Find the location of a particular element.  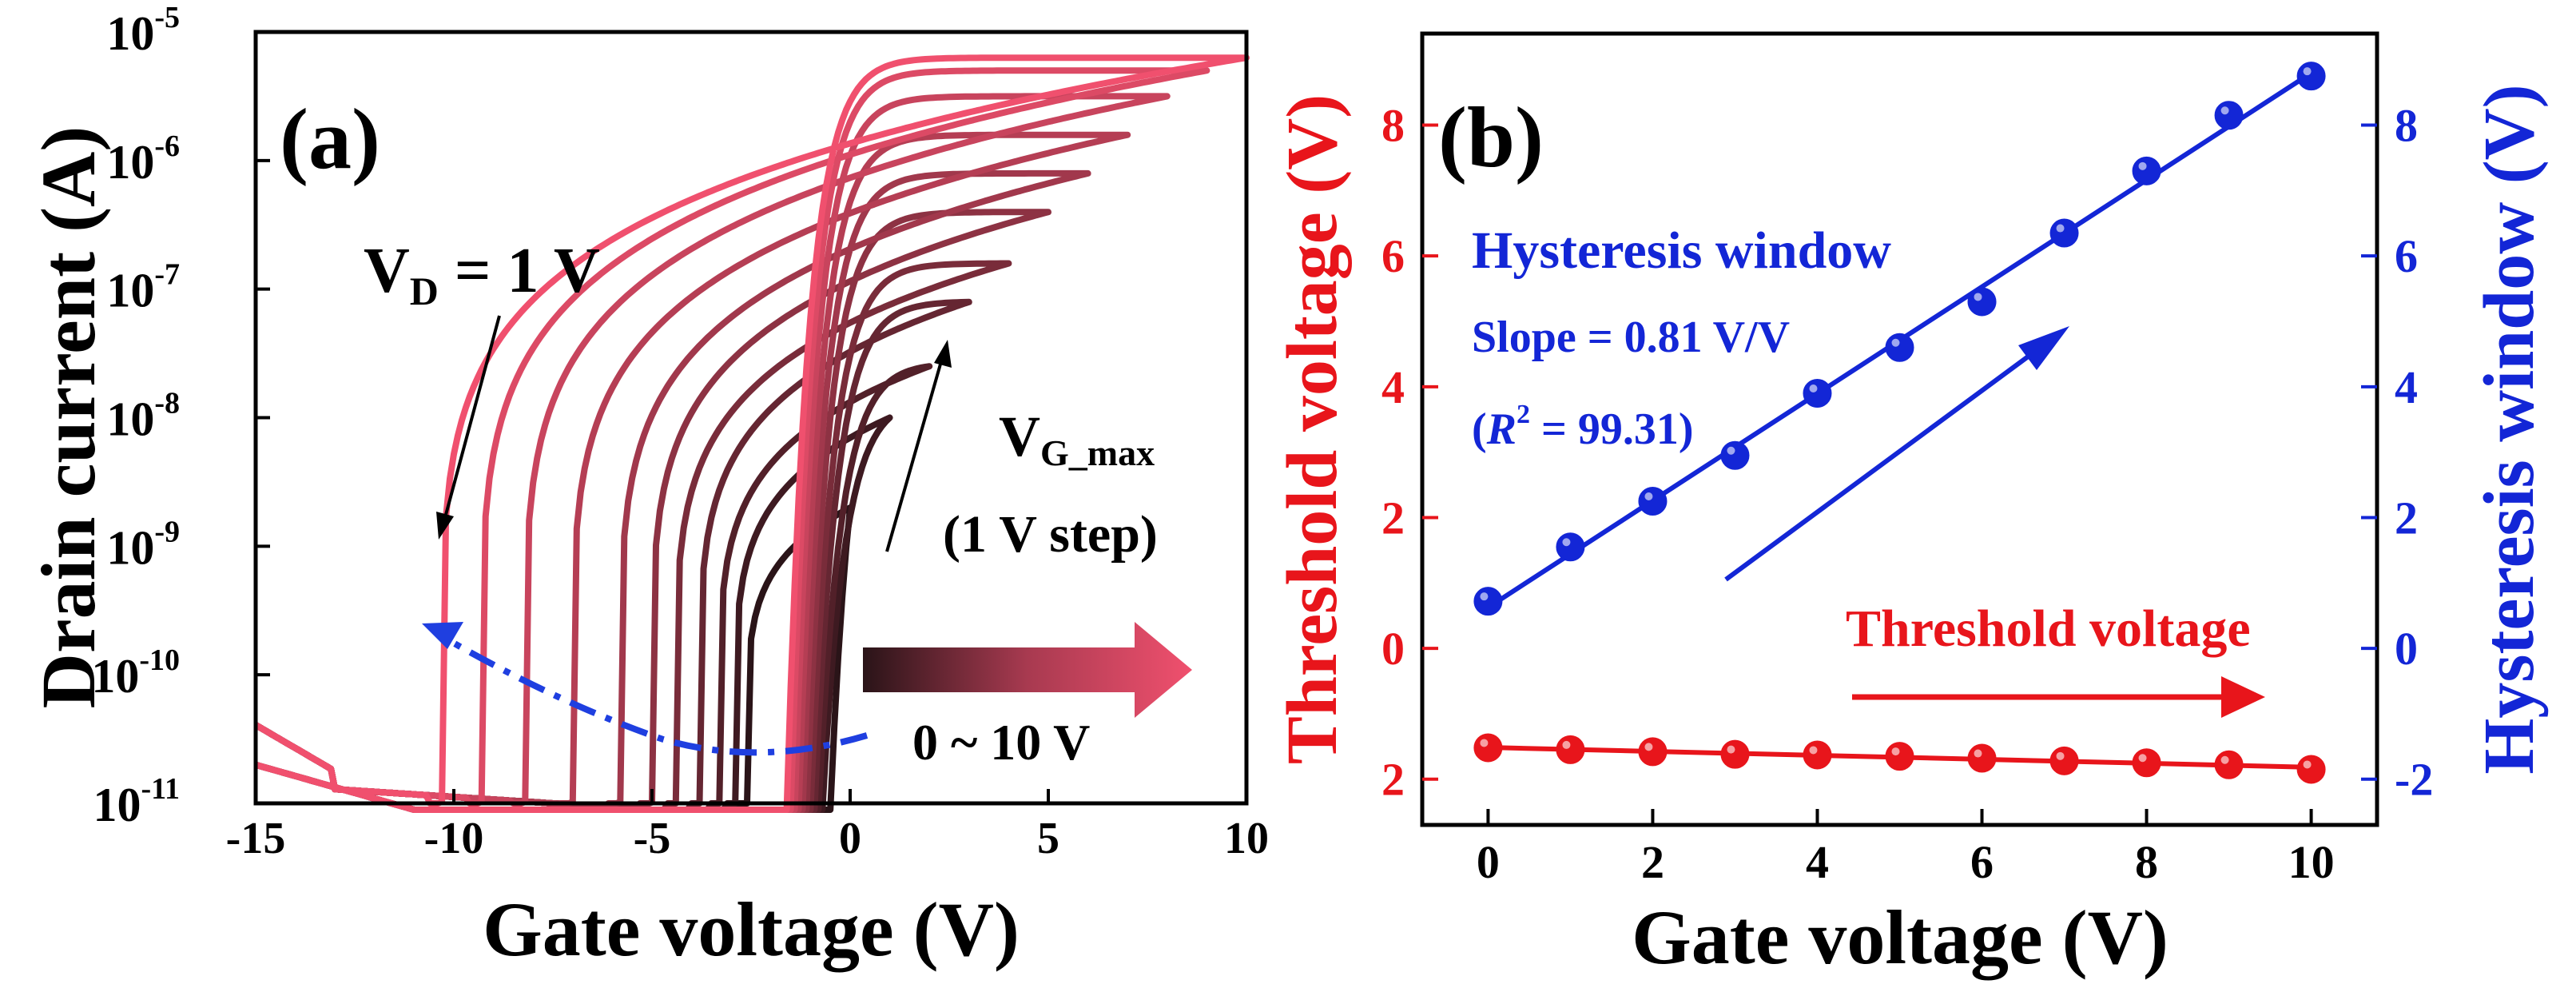

reverse-sweep-arrowhead is located at coordinates (445, 526).